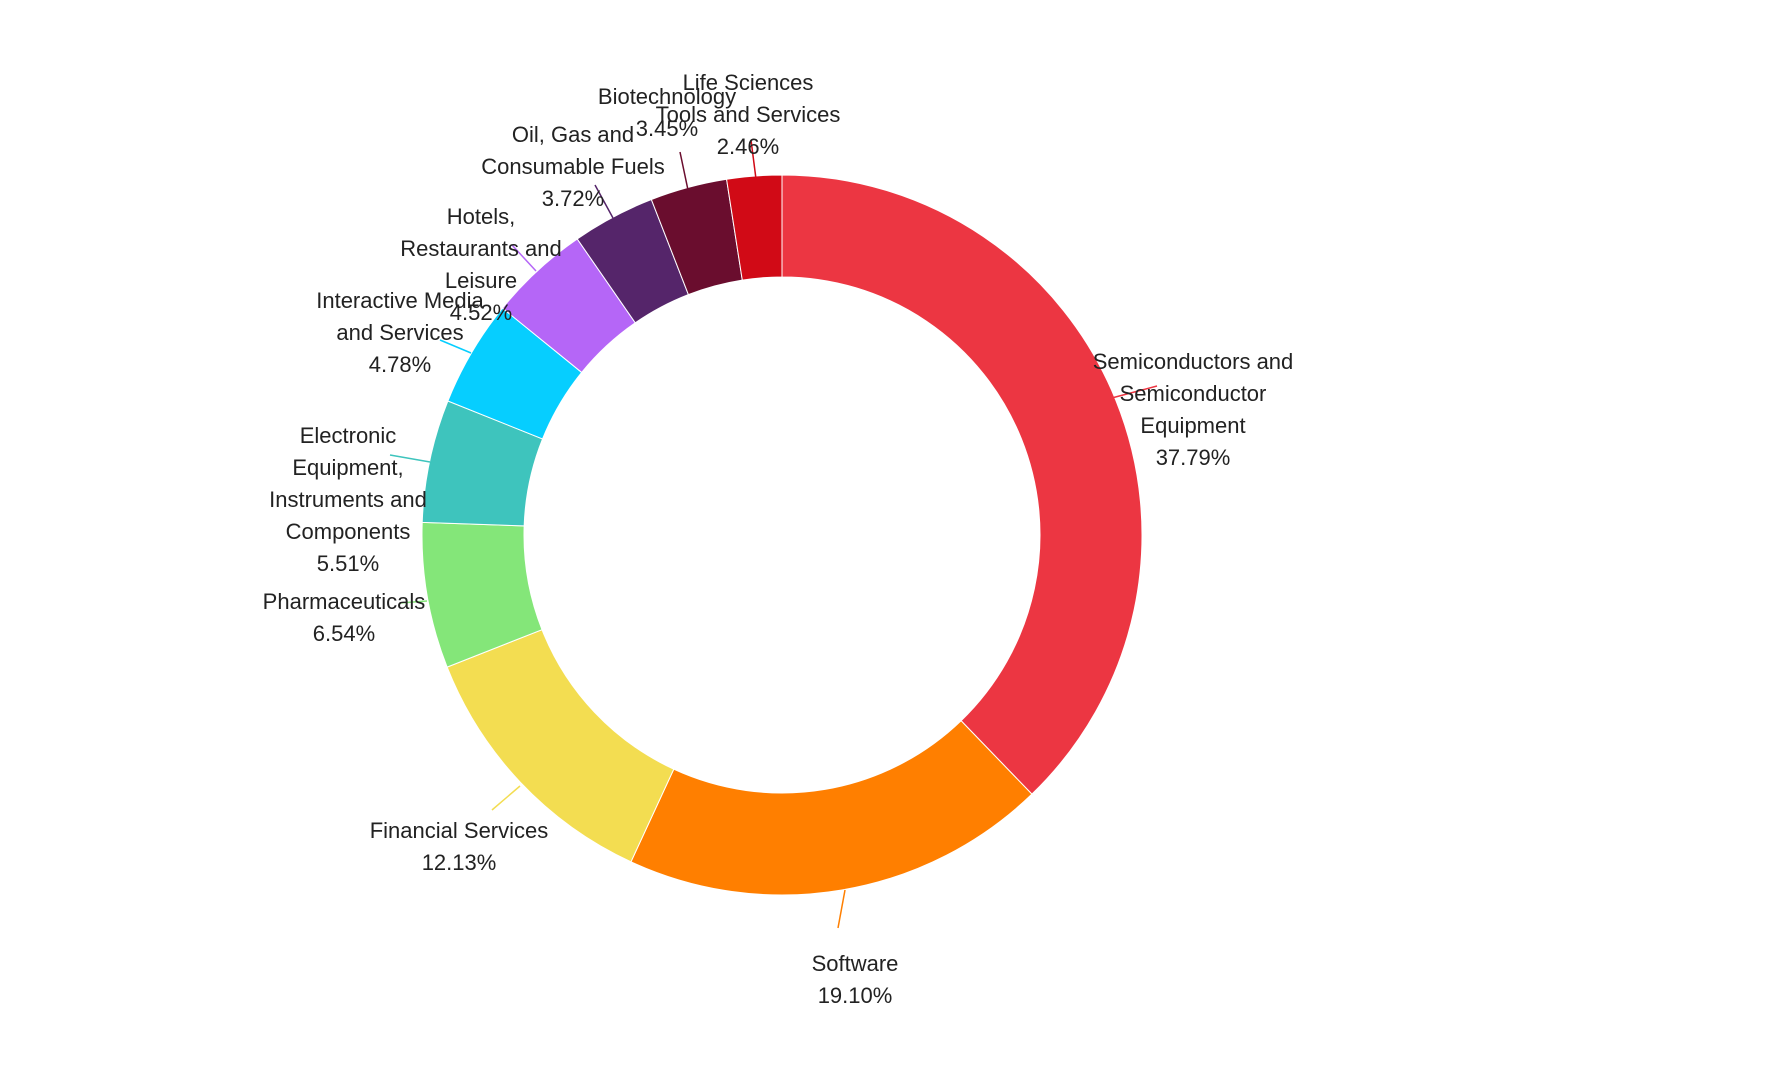 This screenshot has width=1784, height=1067. Describe the element at coordinates (604, 201) in the screenshot. I see `leader-line-oil-gas-and-consumable-fuels` at that location.